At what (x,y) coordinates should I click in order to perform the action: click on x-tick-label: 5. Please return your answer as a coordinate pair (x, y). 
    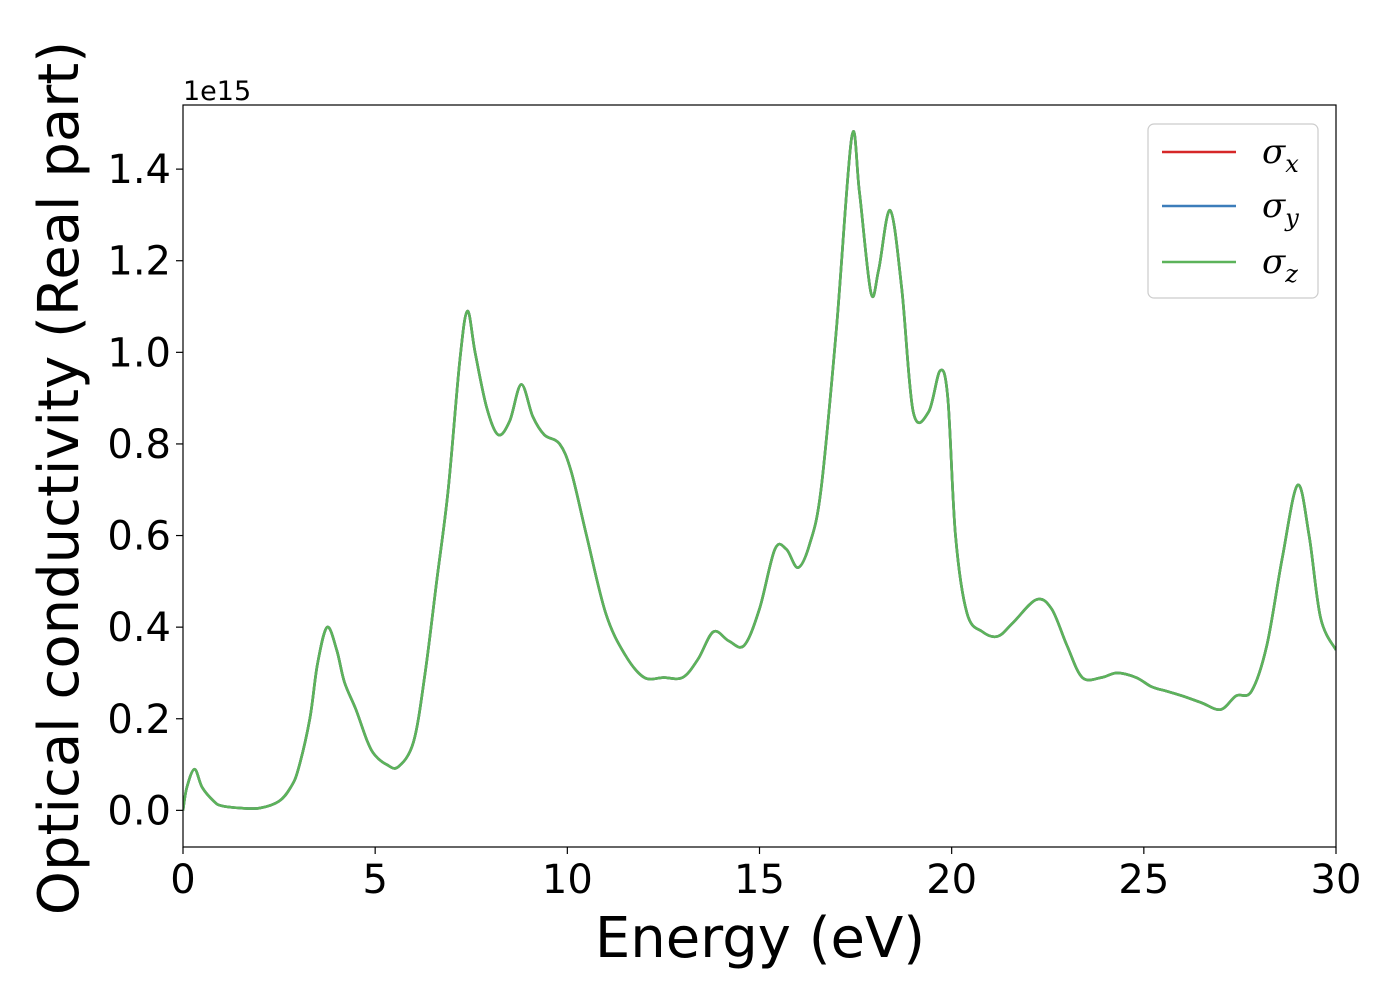
    Looking at the image, I should click on (374, 880).